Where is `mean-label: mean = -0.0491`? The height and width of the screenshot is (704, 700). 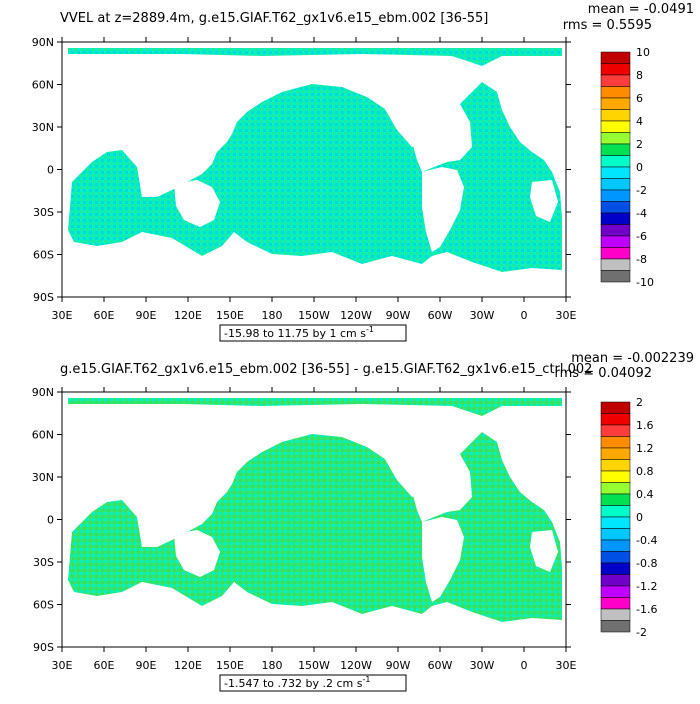 mean-label: mean = -0.0491 is located at coordinates (641, 9).